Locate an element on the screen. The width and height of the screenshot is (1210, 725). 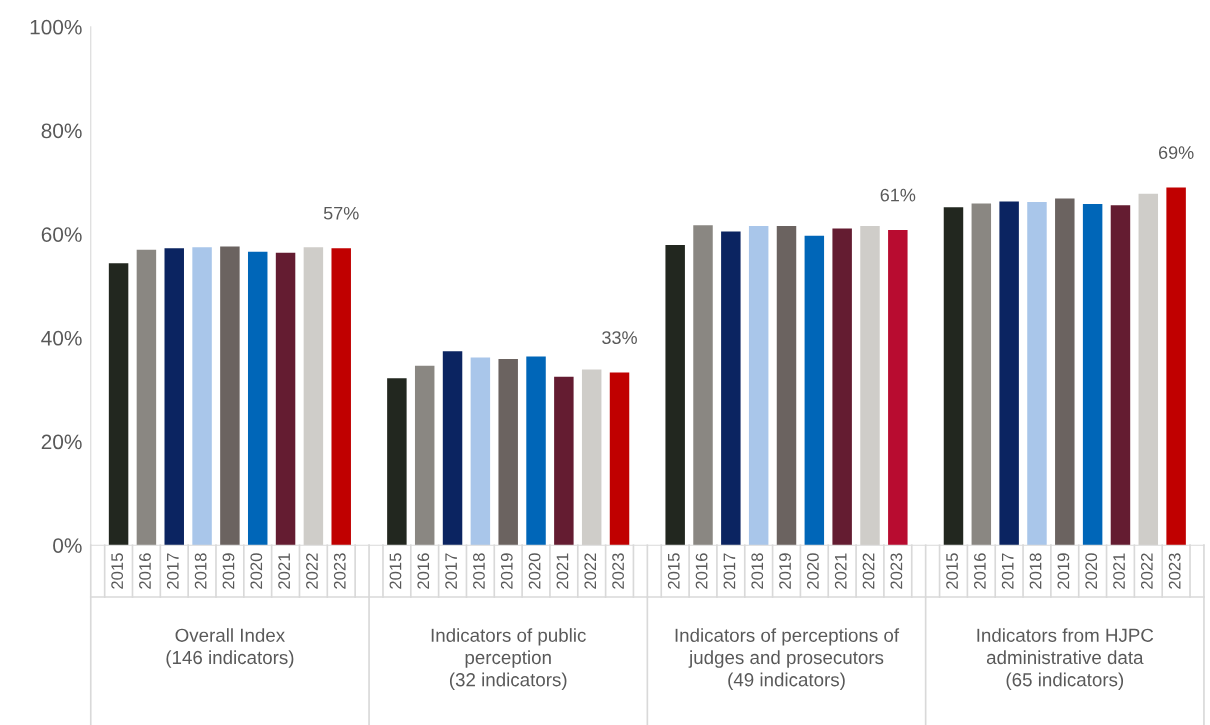
y-tick-label: 80% is located at coordinates (61, 131).